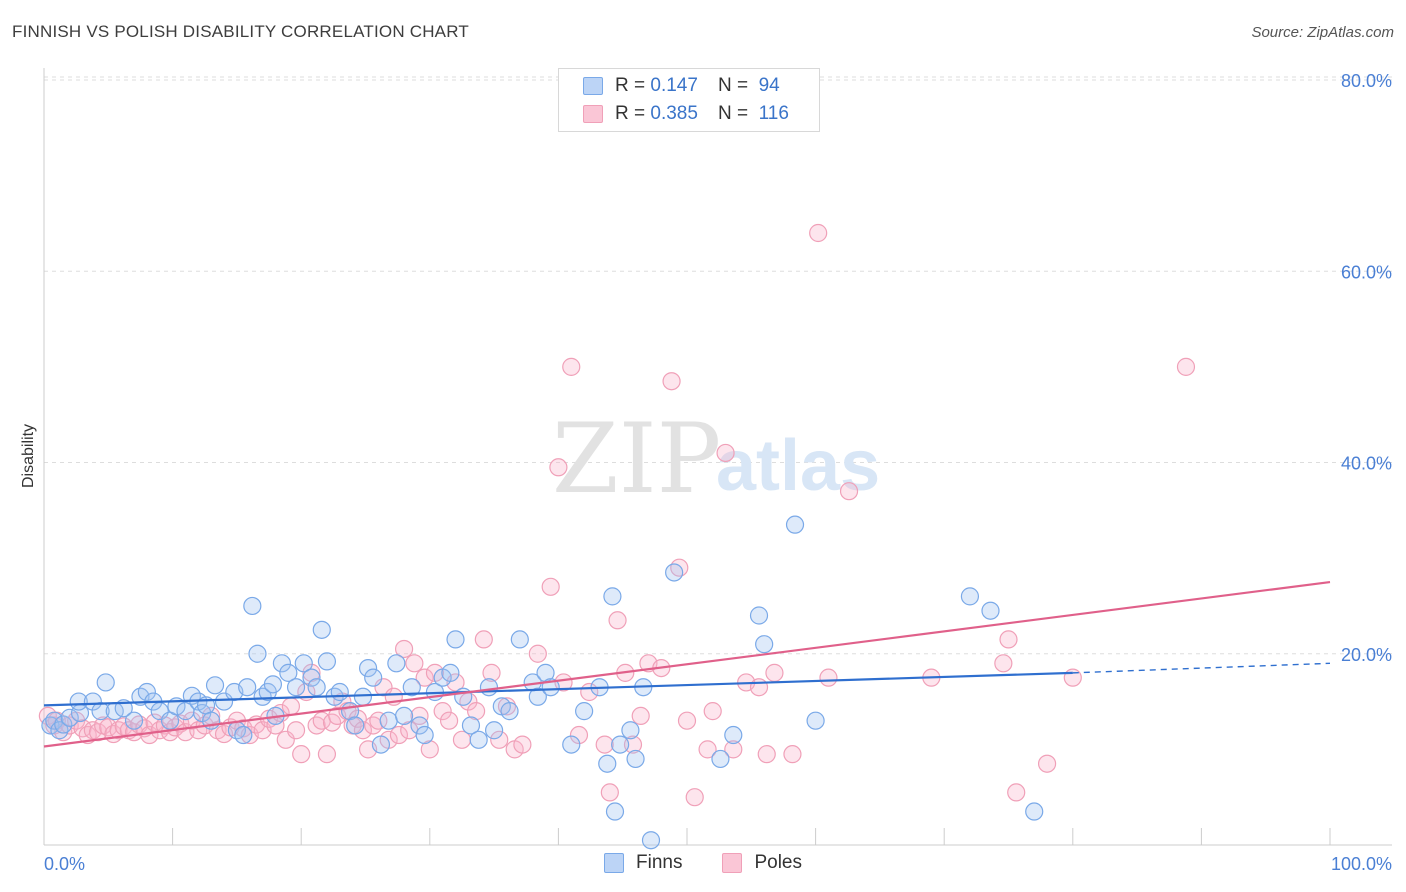 The width and height of the screenshot is (1406, 892). I want to click on legend-swatch-finns, so click(593, 86).